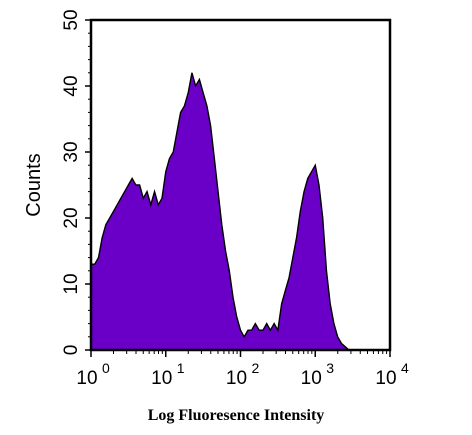 The width and height of the screenshot is (472, 435). Describe the element at coordinates (71, 283) in the screenshot. I see `y-tick-label: 10` at that location.